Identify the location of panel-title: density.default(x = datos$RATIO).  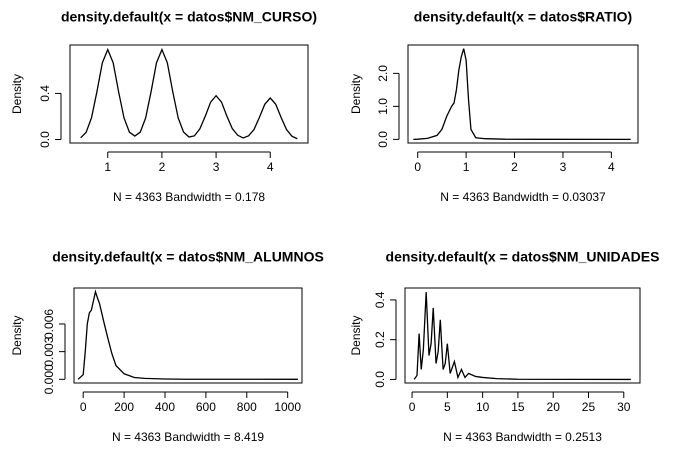
(523, 17).